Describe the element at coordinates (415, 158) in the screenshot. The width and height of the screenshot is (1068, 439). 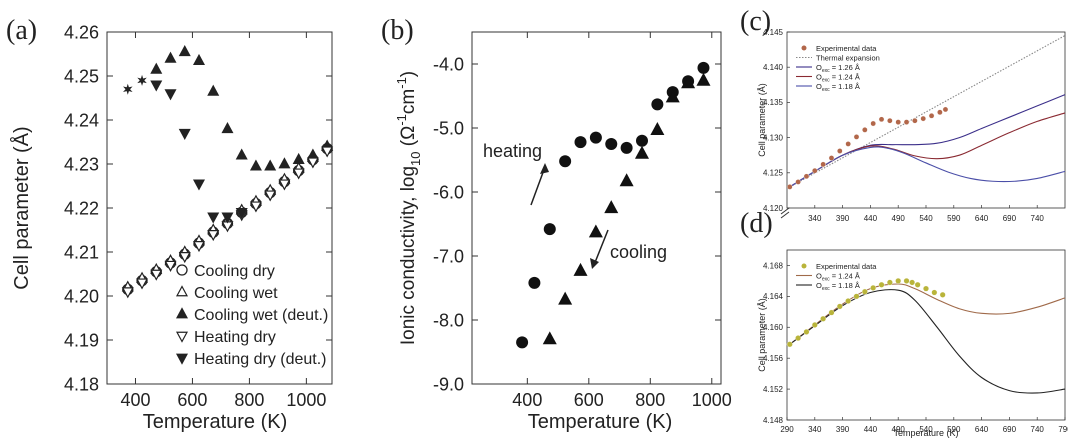
I see `y-axis-label-b-sub: 10` at that location.